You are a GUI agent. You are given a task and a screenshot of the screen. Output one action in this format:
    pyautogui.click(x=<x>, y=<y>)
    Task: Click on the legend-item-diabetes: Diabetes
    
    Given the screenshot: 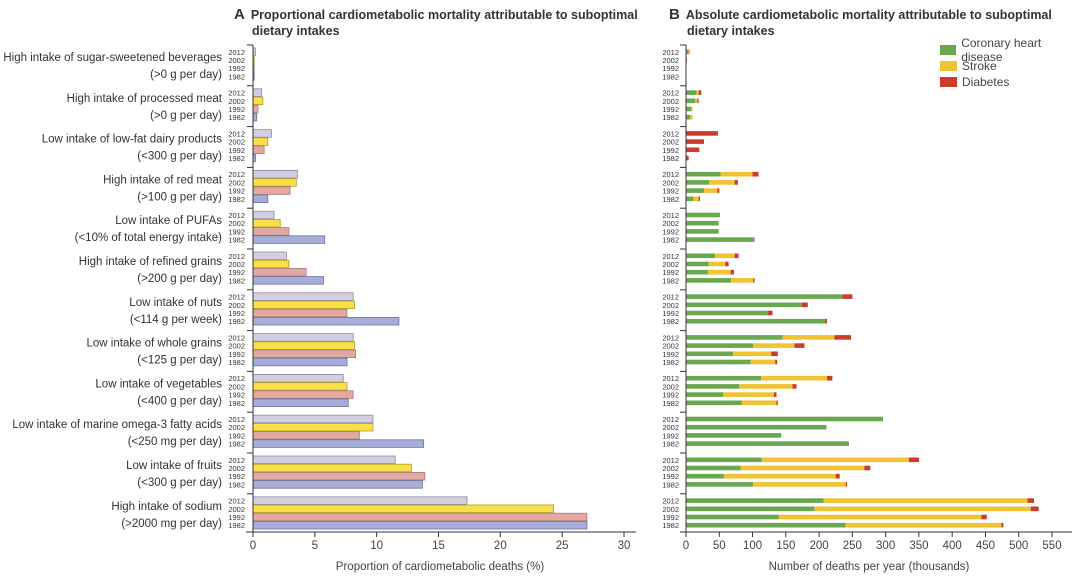 What is the action you would take?
    pyautogui.click(x=1010, y=82)
    